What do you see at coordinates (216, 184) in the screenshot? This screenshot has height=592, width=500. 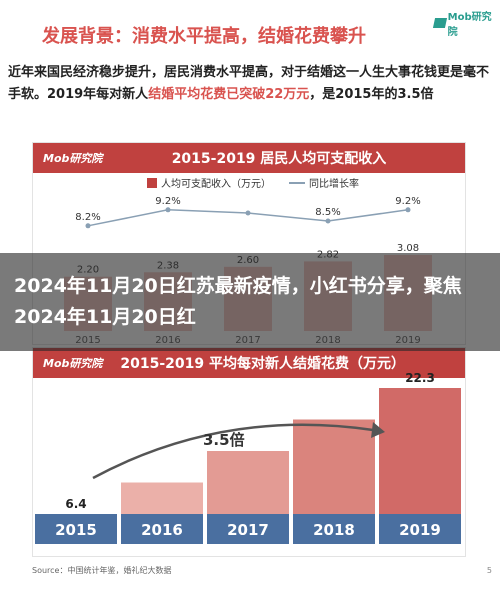 I see `legend-label-income: 人均可支配收入（万元）` at bounding box center [216, 184].